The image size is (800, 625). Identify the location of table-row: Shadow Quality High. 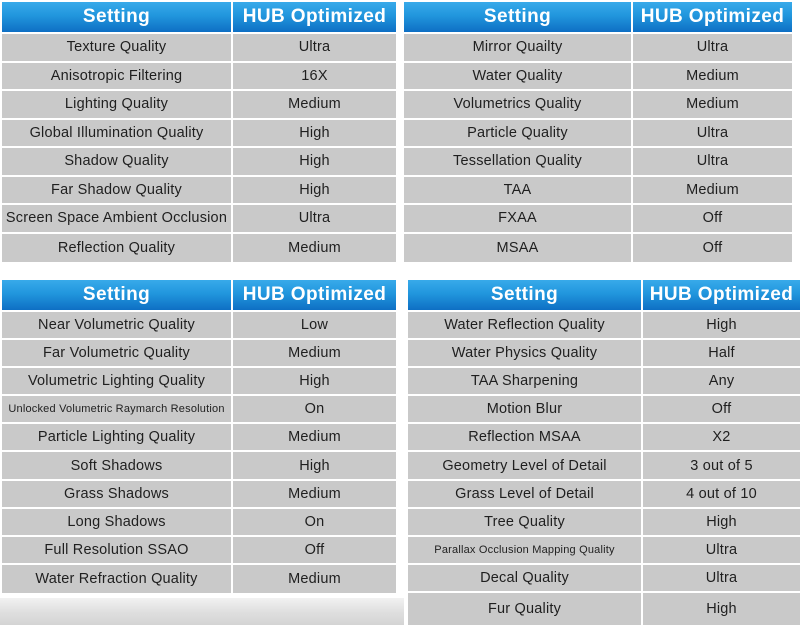
(199, 162).